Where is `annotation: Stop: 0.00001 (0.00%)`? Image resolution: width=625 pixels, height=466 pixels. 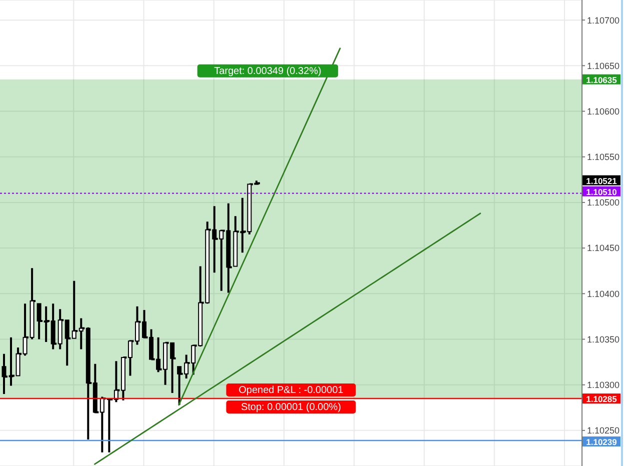 annotation: Stop: 0.00001 (0.00%) is located at coordinates (291, 408).